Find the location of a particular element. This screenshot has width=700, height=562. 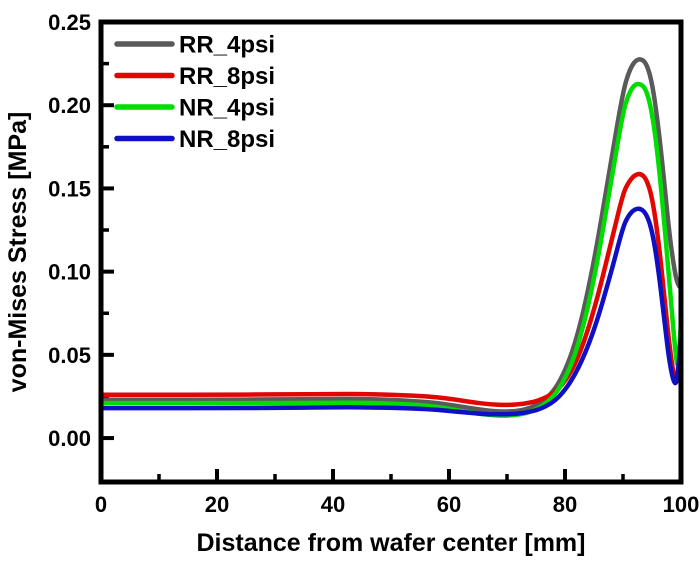

y-tick-label: 0.20 is located at coordinates (69, 105).